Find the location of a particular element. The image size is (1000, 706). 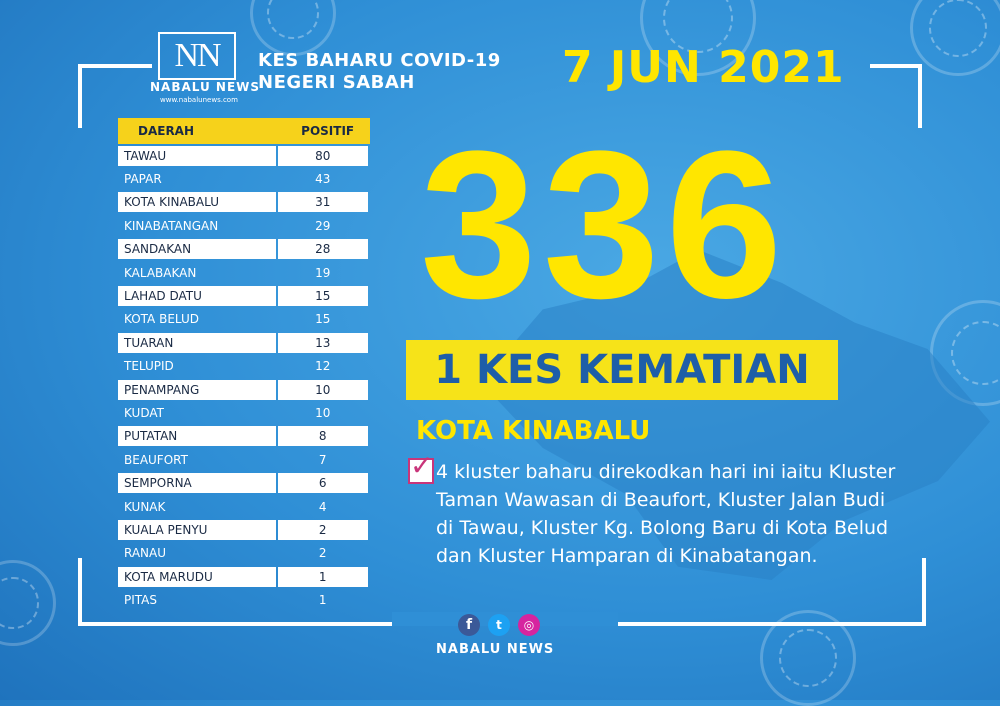

page-title: KES BAHARU COVID-19 NEGERI SABAH is located at coordinates (379, 72).